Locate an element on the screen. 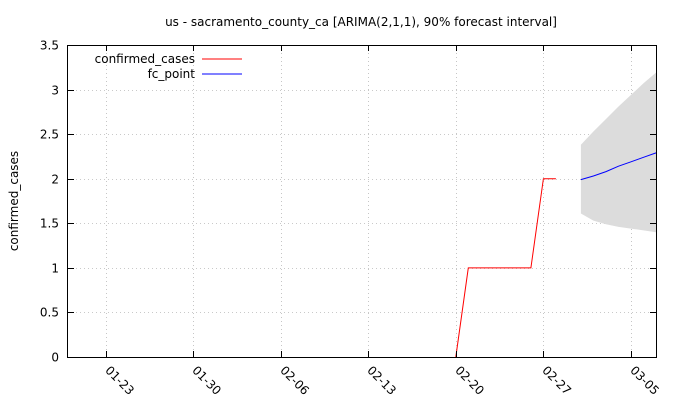  y-tick-label: 0.5 is located at coordinates (49, 313).